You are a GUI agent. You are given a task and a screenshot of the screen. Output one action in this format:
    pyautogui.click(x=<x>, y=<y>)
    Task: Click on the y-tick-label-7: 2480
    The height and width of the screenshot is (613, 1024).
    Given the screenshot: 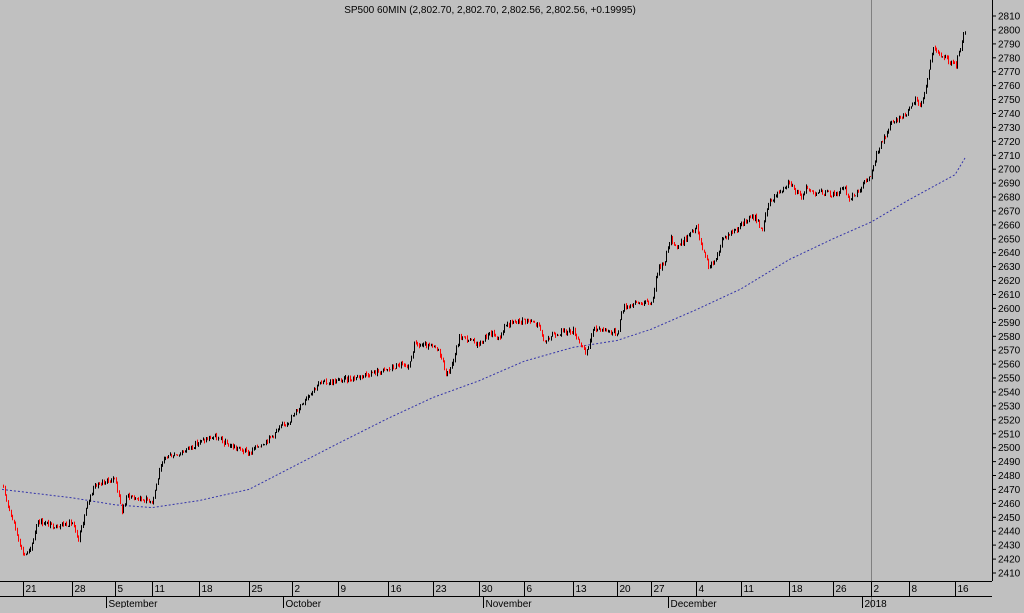 What is the action you would take?
    pyautogui.click(x=1009, y=476)
    